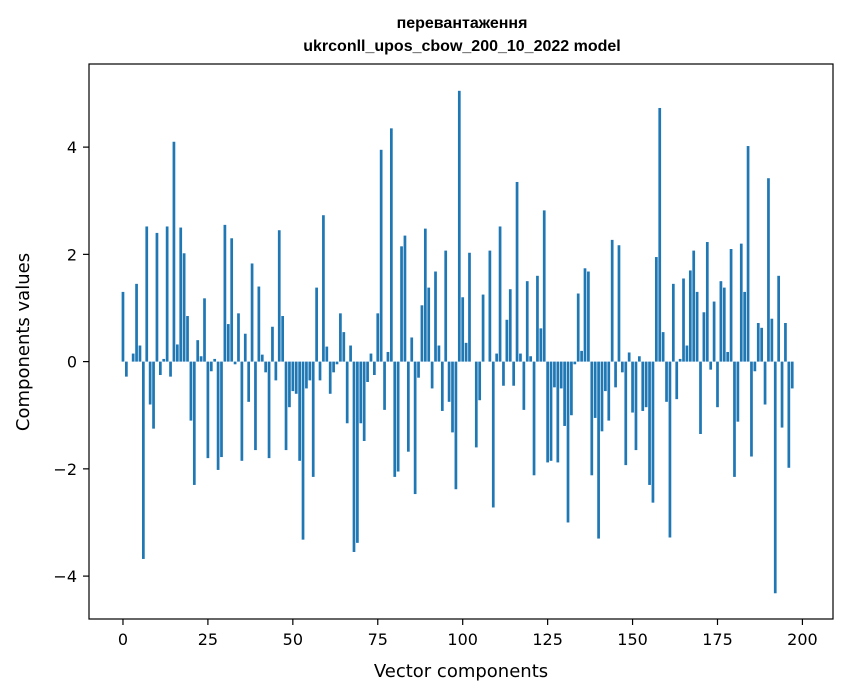  I want to click on x-tick-label: 25, so click(208, 639).